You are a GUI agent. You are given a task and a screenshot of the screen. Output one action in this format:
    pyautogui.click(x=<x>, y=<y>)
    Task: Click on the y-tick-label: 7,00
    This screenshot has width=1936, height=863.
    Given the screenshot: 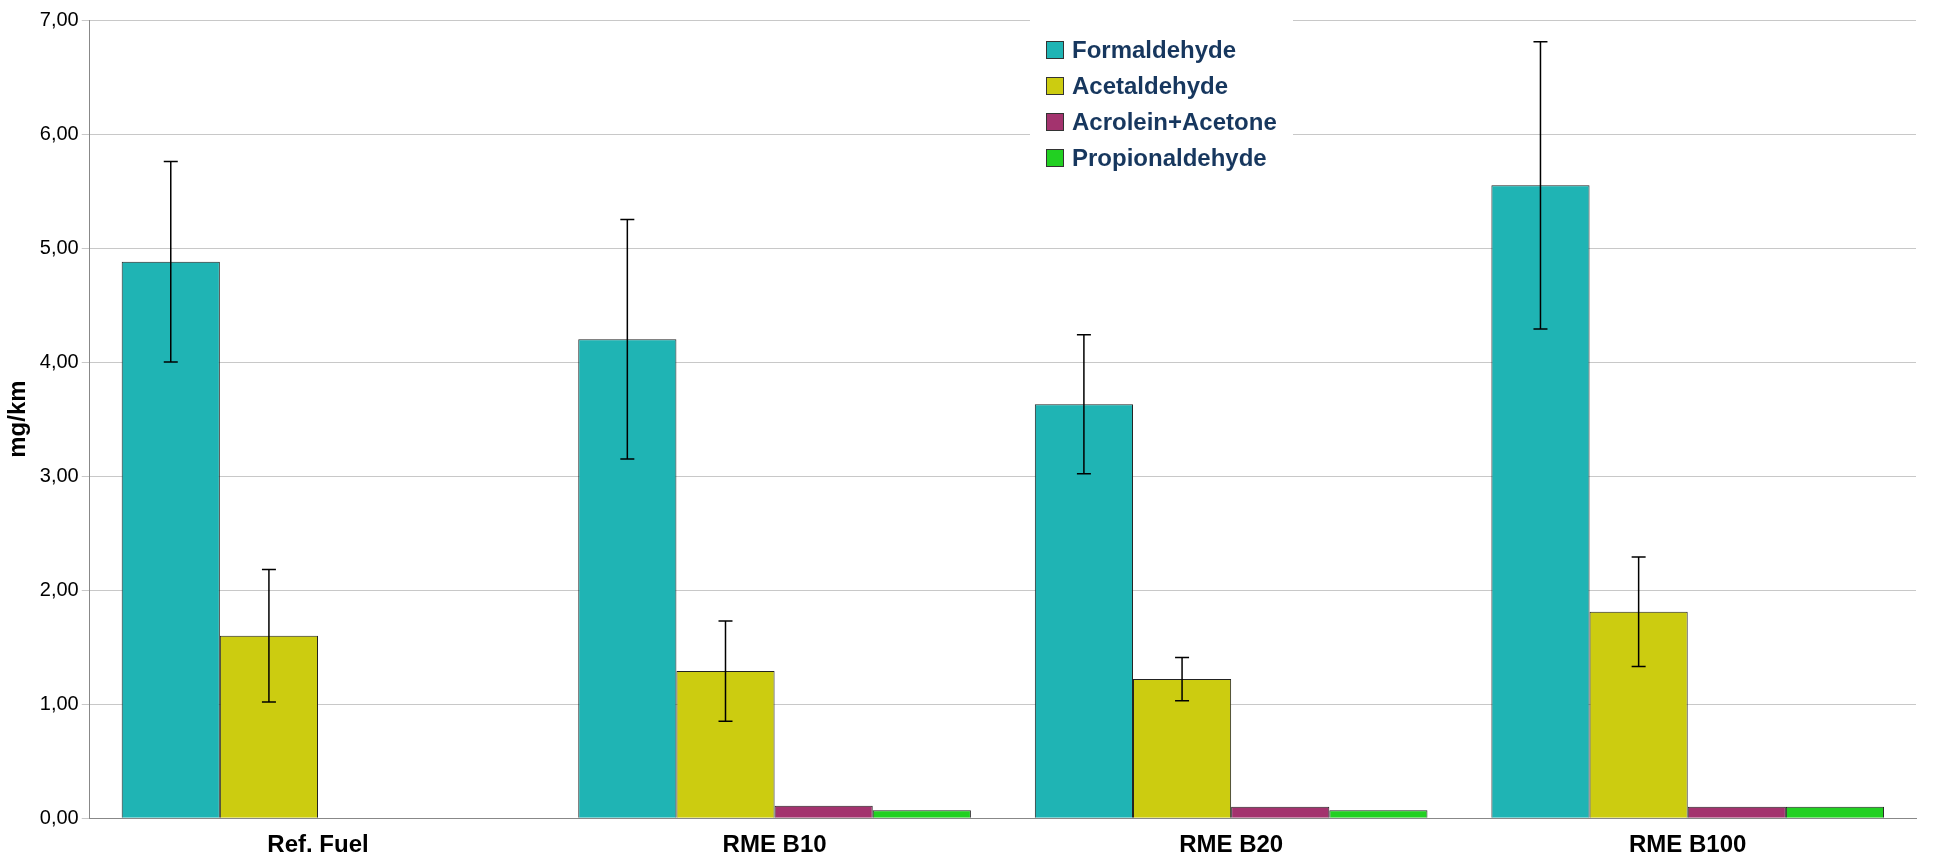 What is the action you would take?
    pyautogui.click(x=59, y=18)
    